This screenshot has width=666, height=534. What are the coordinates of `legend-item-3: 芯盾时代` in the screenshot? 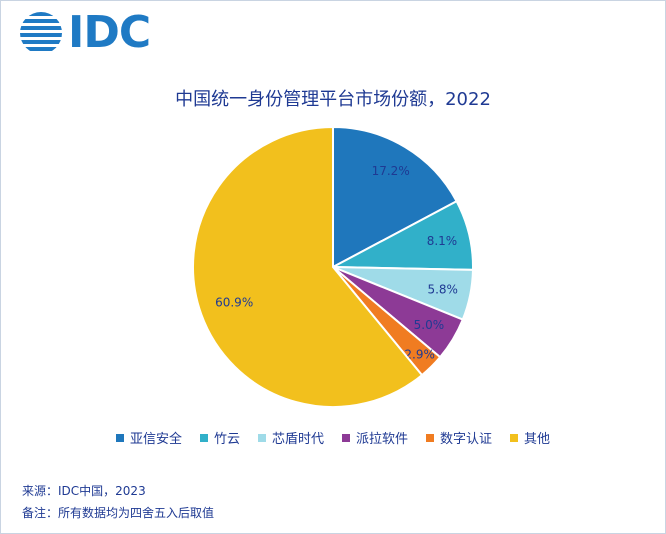 It's located at (290, 437).